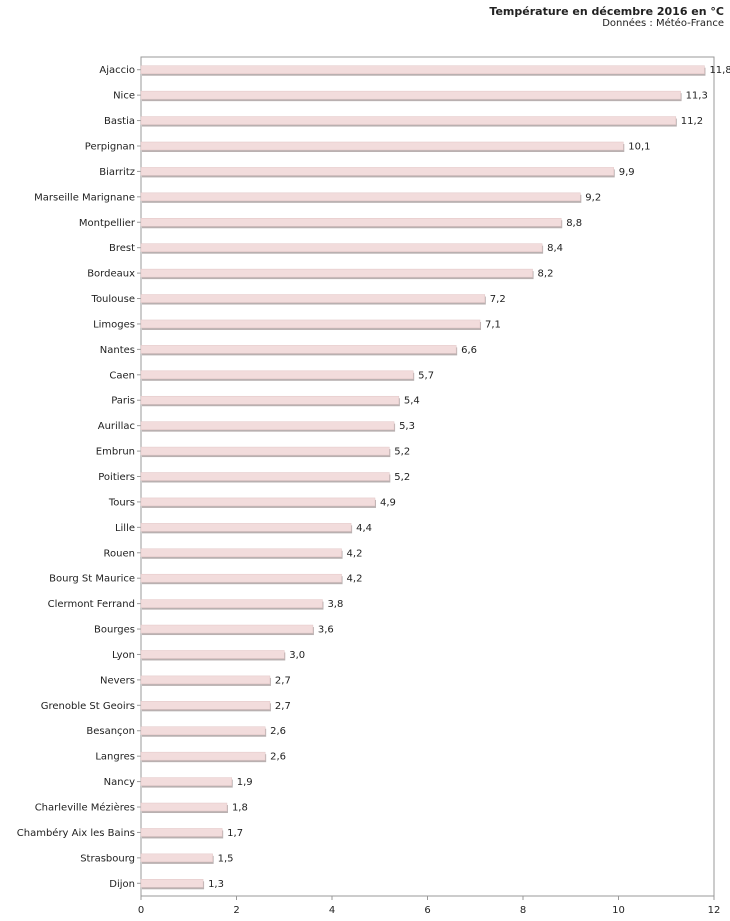  What do you see at coordinates (639, 146) in the screenshot?
I see `value-label: 10,1` at bounding box center [639, 146].